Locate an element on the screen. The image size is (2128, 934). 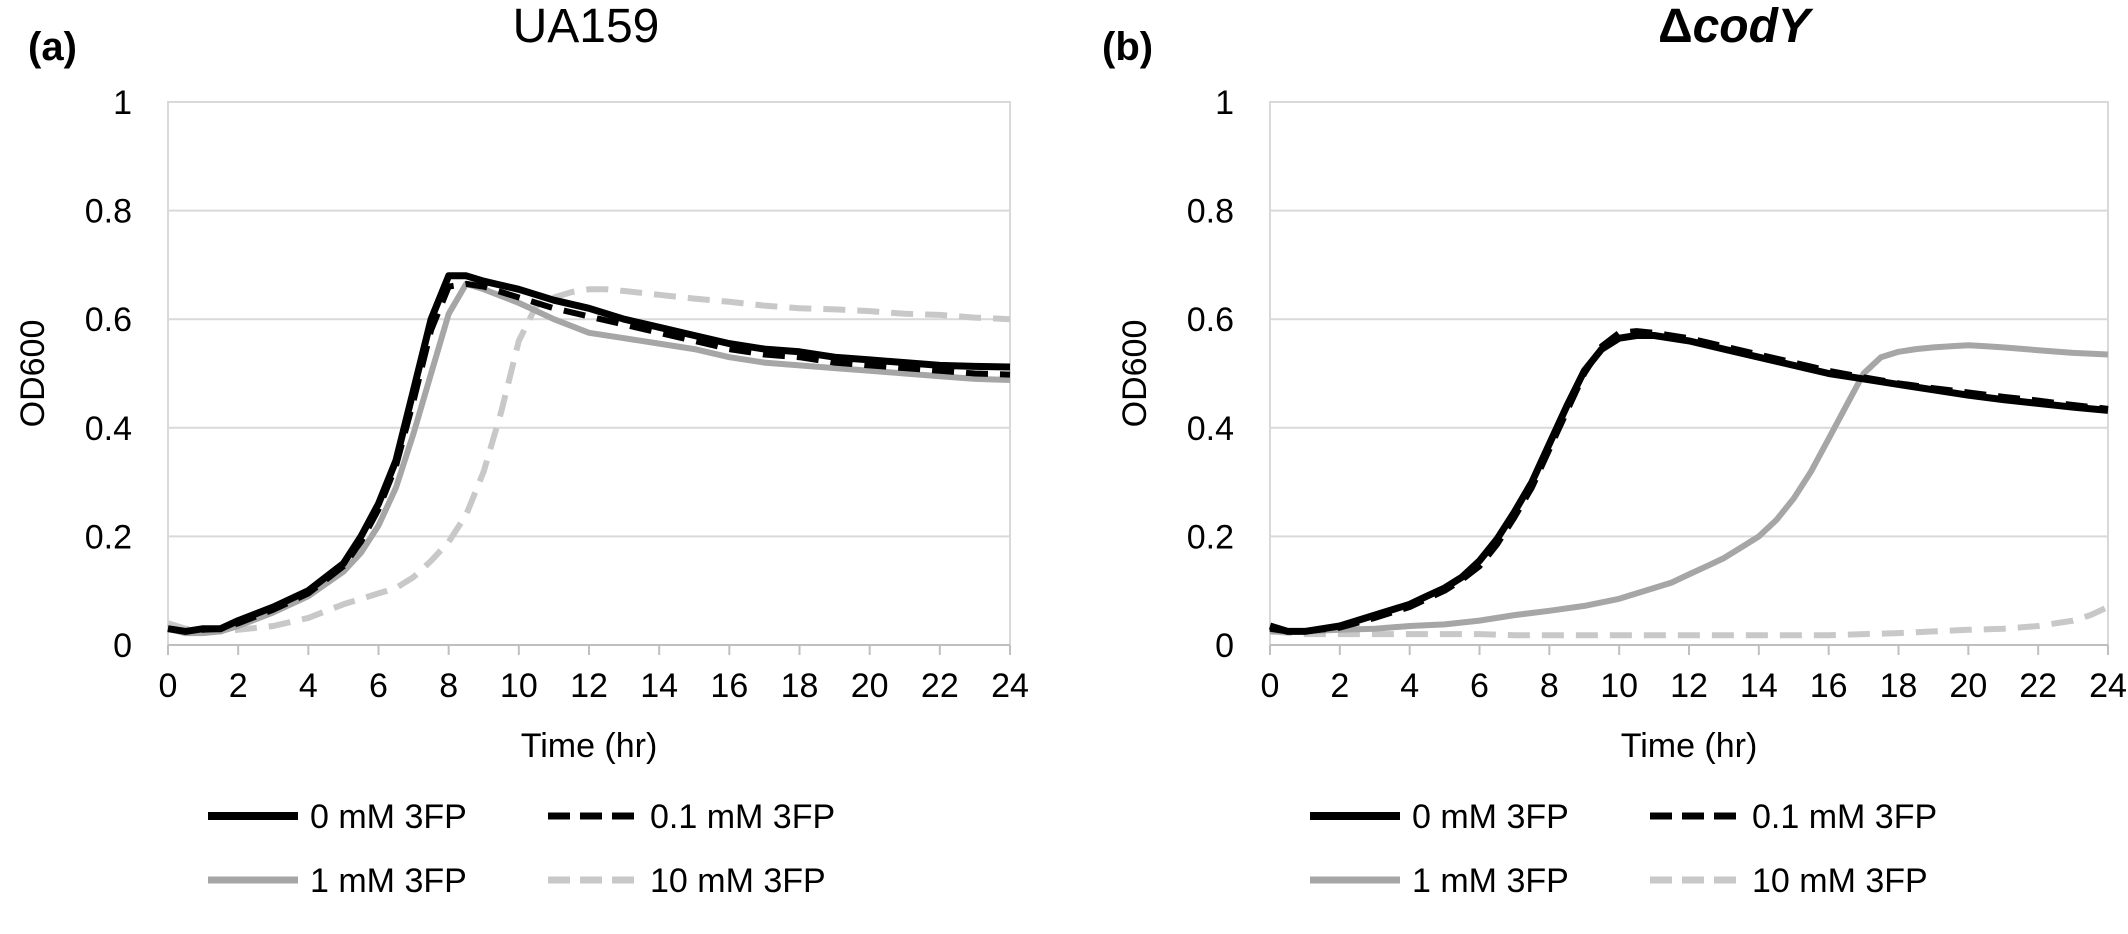
panel-letter: (a) is located at coordinates (52, 47).